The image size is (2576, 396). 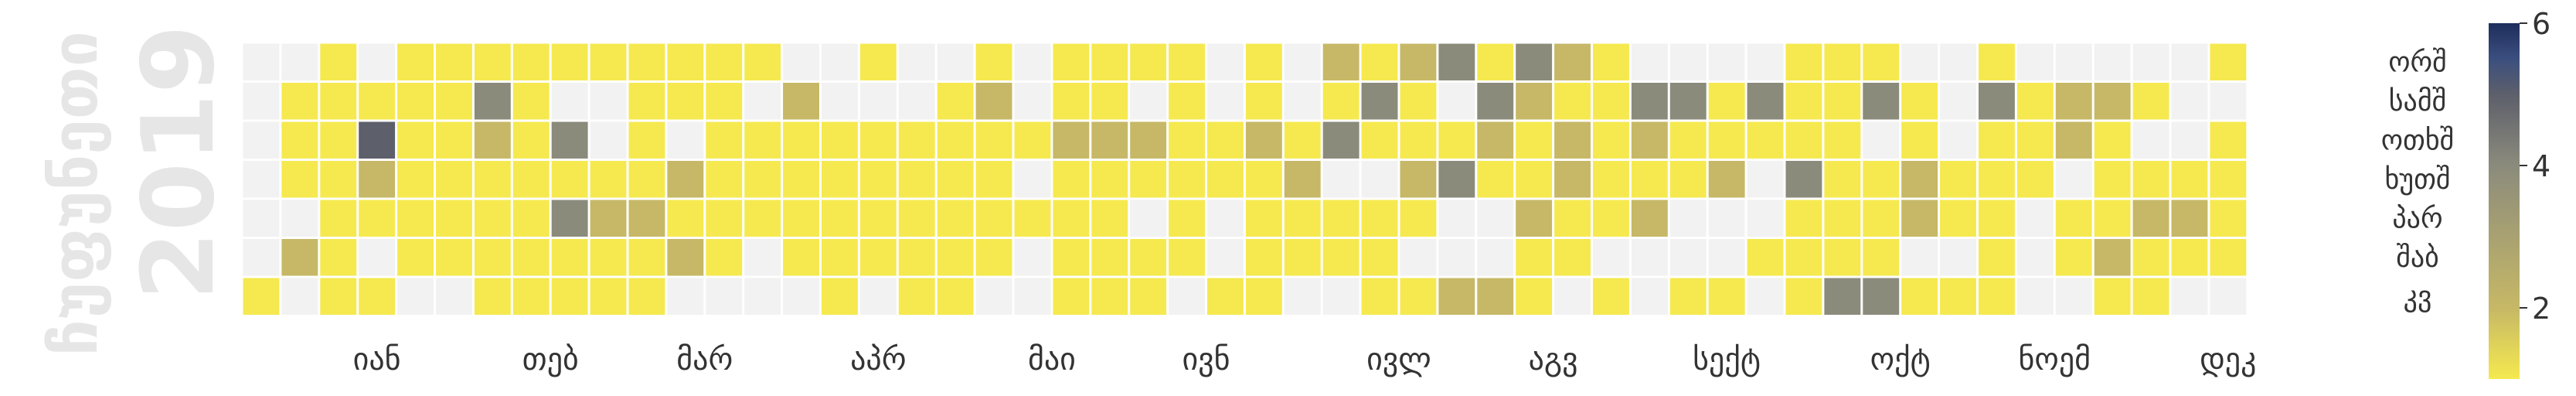 I want to click on year-label: 2019, so click(x=179, y=163).